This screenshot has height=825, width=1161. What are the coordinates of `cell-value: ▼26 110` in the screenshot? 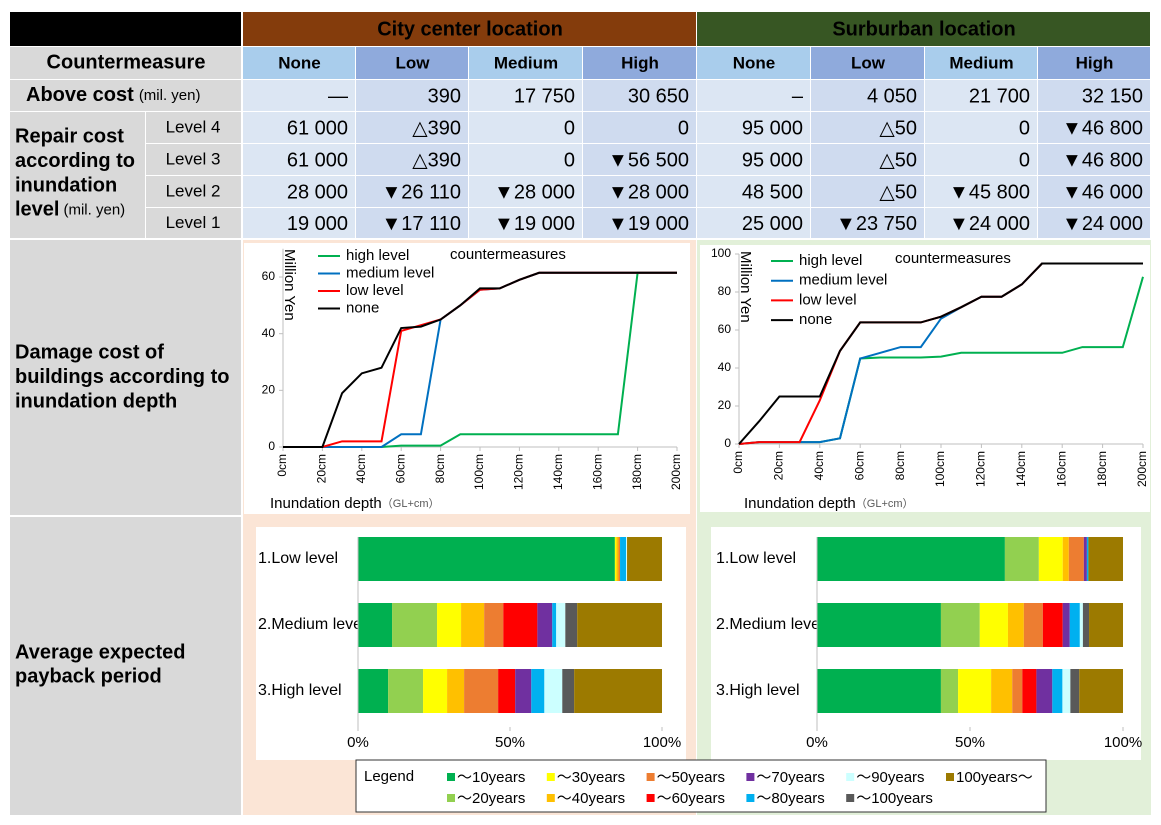 It's located at (421, 192).